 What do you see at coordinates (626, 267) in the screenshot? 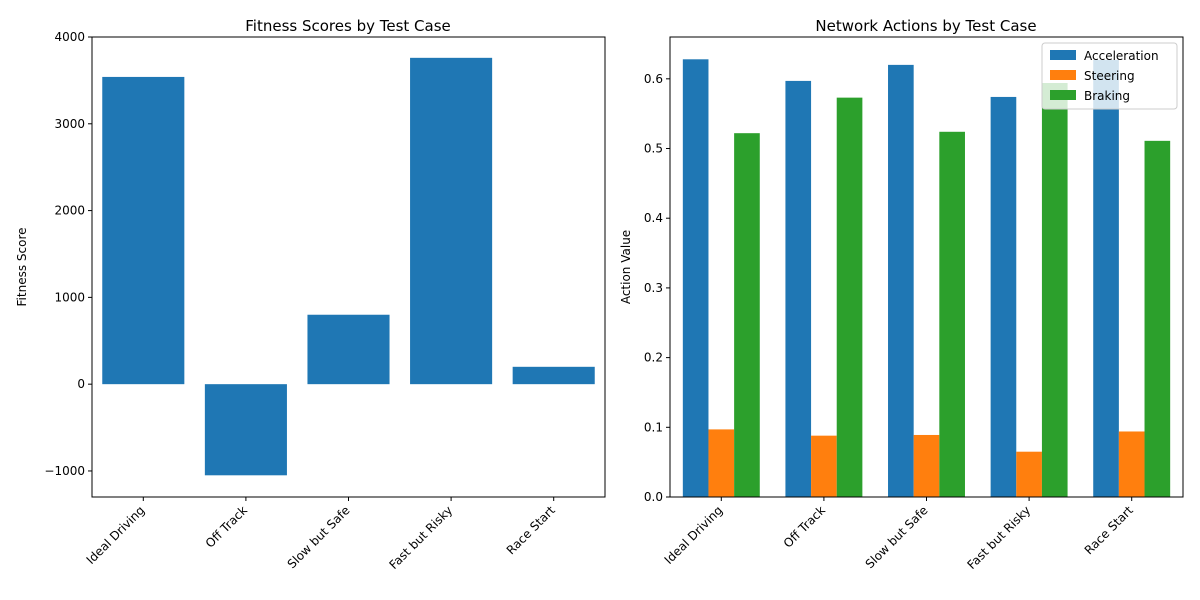
I see `y-axis-label: Action Value` at bounding box center [626, 267].